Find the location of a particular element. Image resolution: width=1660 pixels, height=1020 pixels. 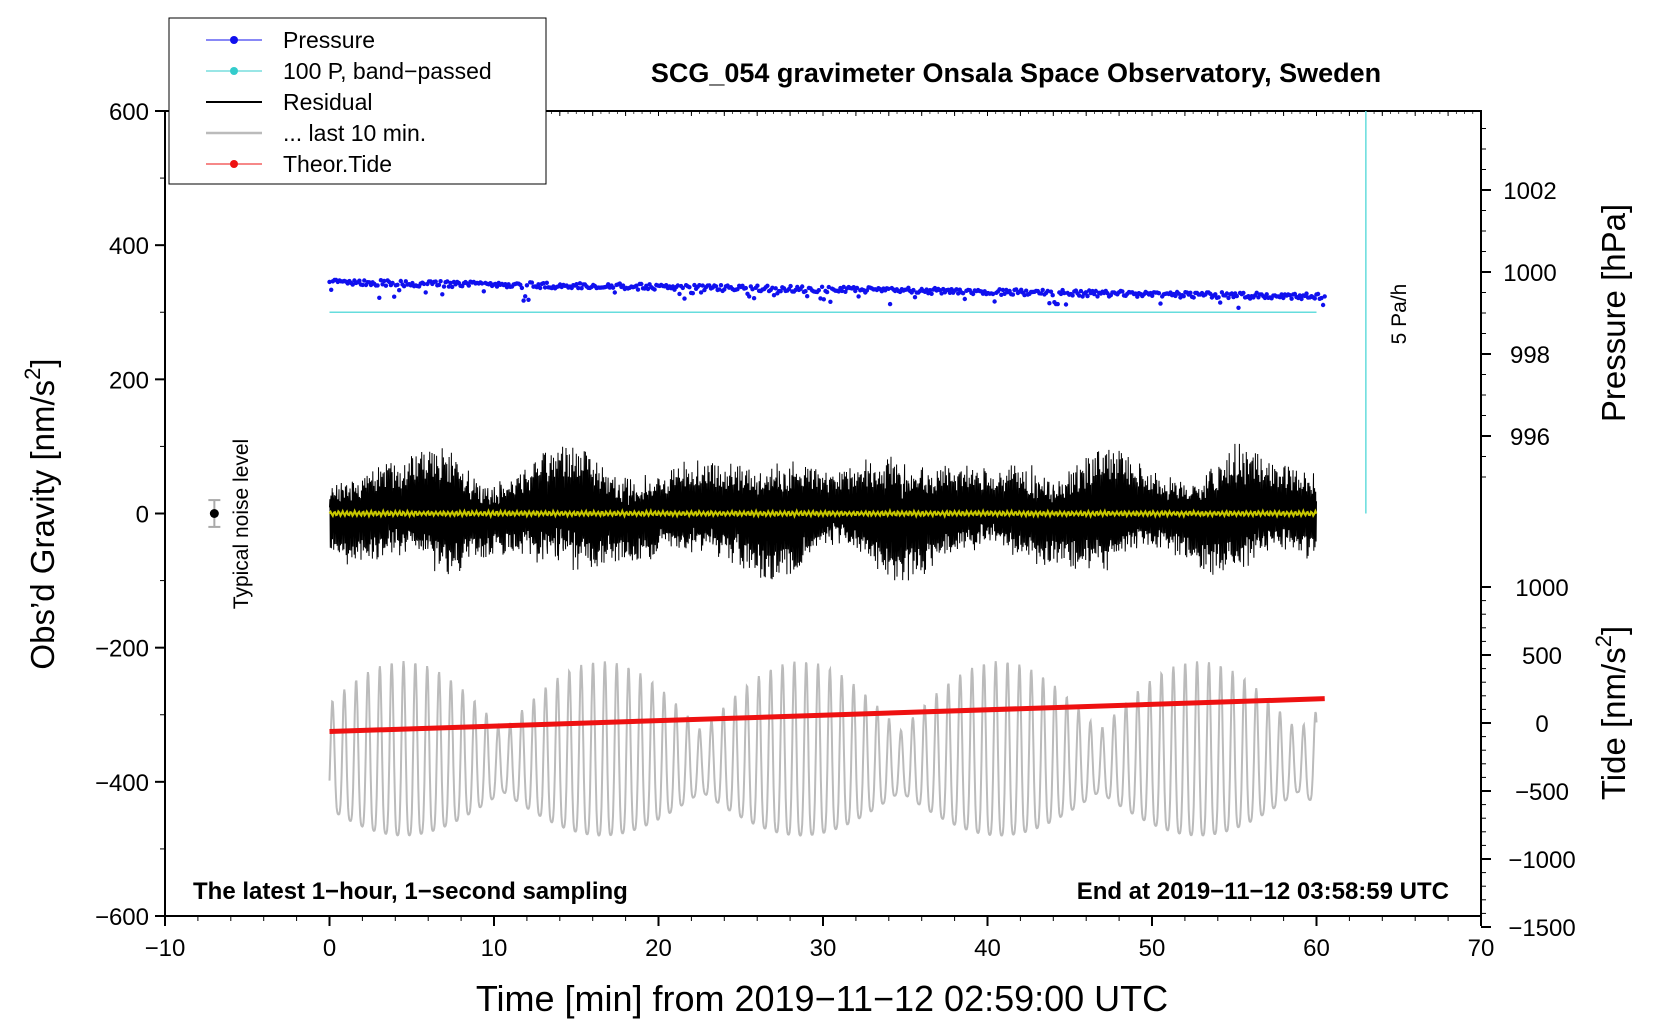

theoretical-tide-series is located at coordinates (827, 715).